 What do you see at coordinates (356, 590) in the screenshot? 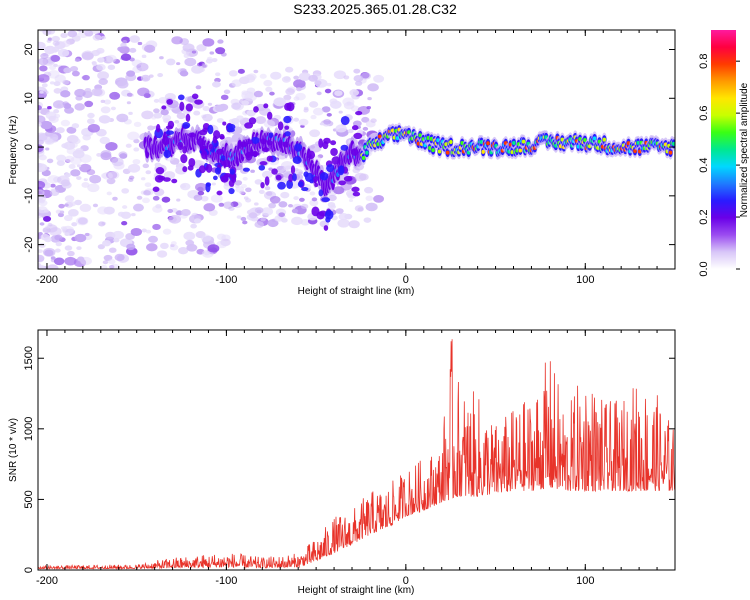
I see `snr-xlabel: Height of straight line (km)` at bounding box center [356, 590].